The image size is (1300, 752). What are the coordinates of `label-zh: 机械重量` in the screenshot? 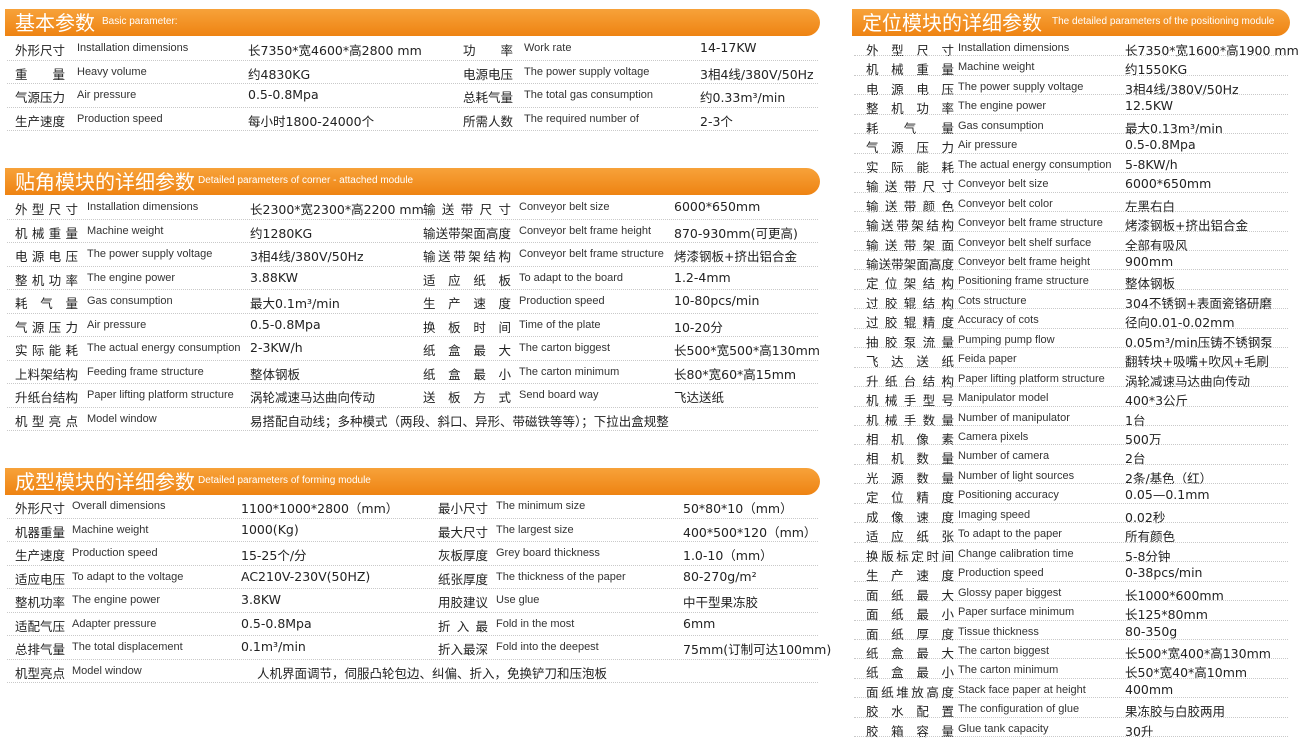 It's located at (910, 70).